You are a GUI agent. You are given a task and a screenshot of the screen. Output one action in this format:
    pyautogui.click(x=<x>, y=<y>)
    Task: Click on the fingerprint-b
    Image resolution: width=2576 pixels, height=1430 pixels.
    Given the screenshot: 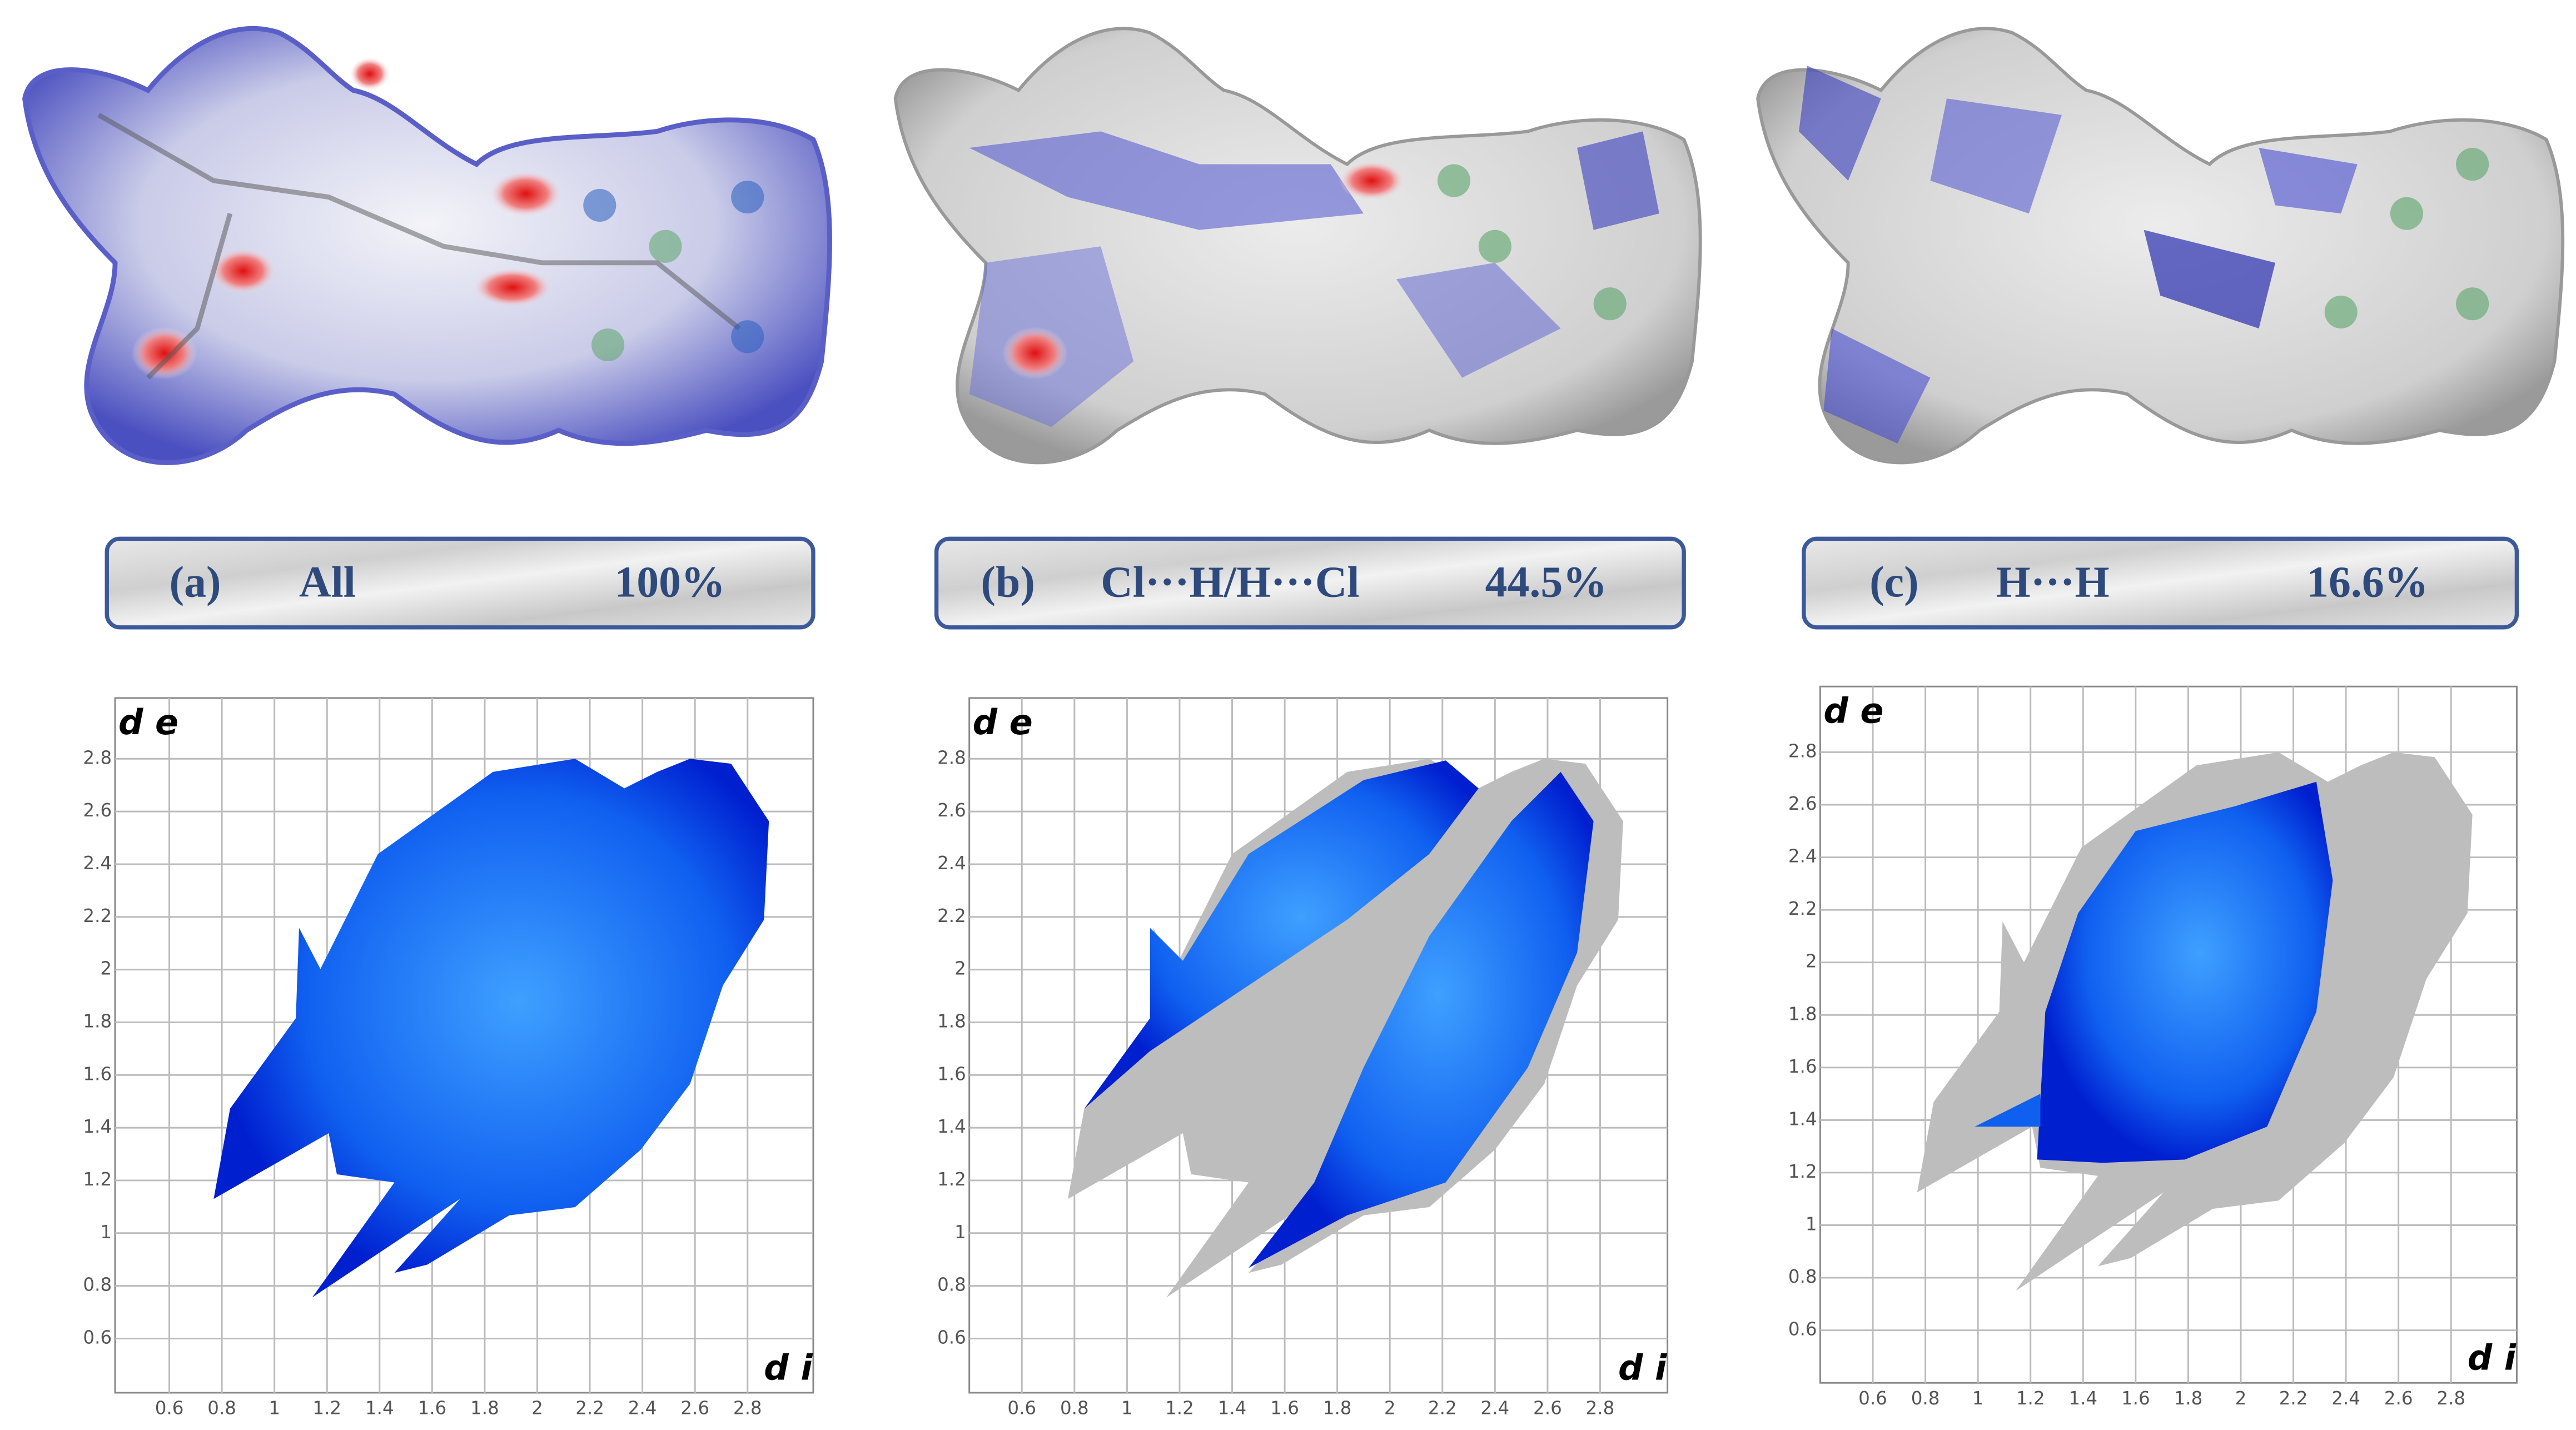 What is the action you would take?
    pyautogui.click(x=1345, y=1028)
    